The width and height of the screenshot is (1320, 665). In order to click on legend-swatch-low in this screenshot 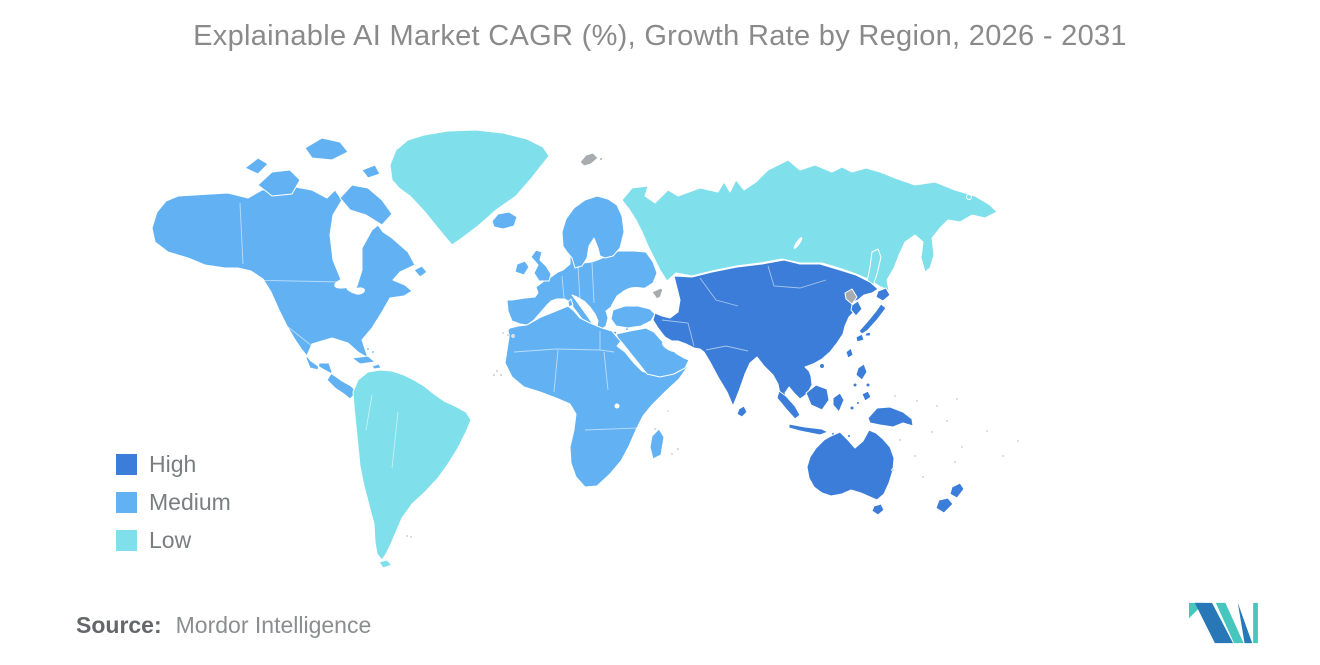, I will do `click(126, 540)`.